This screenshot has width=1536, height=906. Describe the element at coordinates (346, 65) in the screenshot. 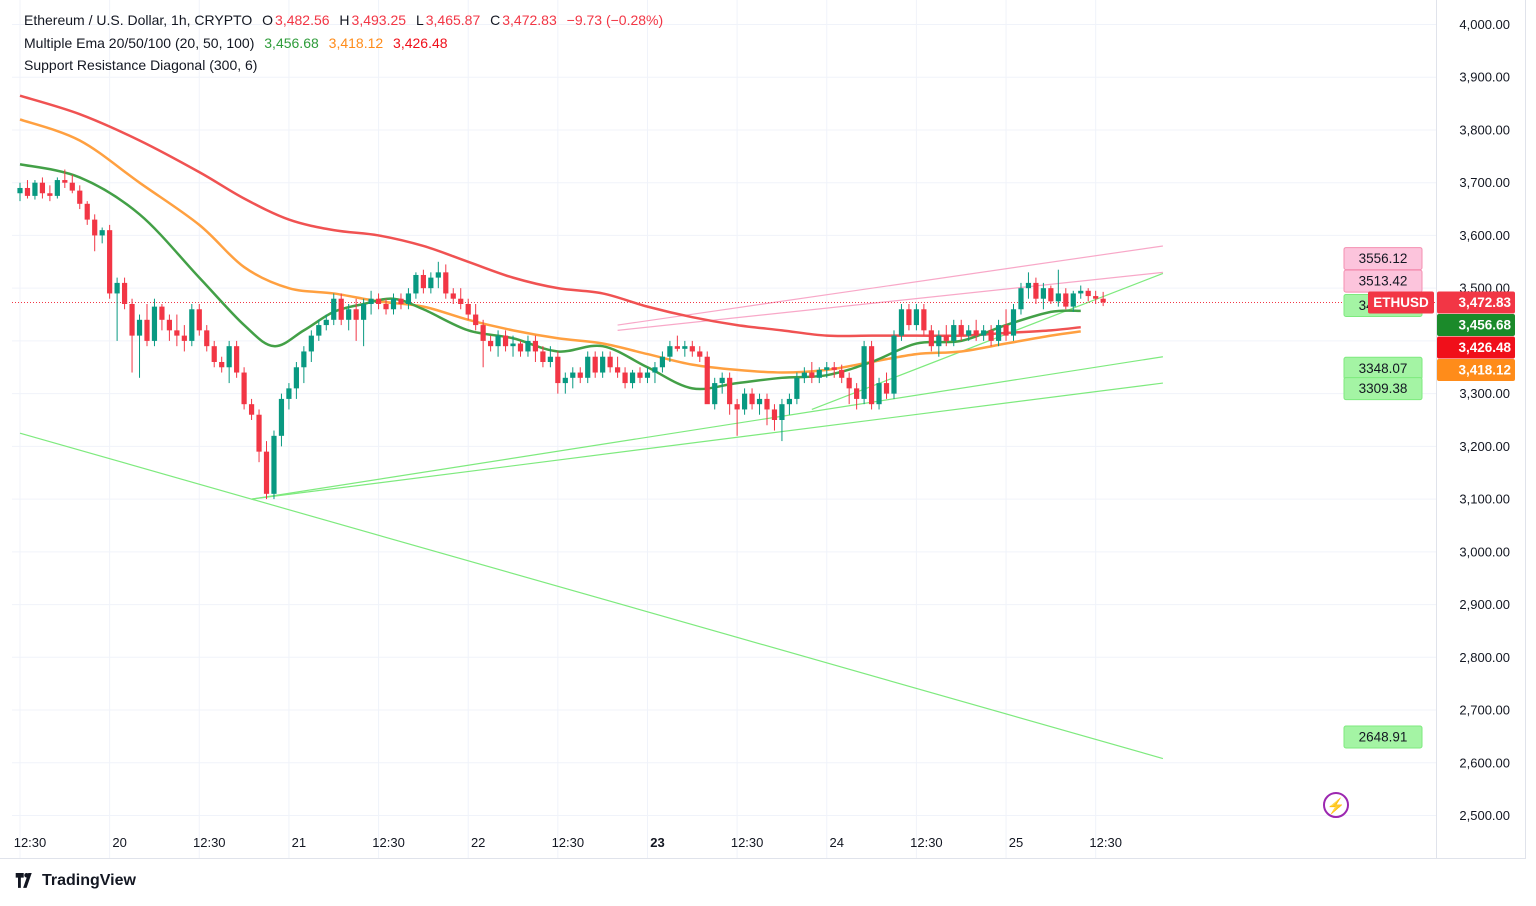

I see `sr-indicator-row: Support Resistance Diagonal (300, 6)` at that location.